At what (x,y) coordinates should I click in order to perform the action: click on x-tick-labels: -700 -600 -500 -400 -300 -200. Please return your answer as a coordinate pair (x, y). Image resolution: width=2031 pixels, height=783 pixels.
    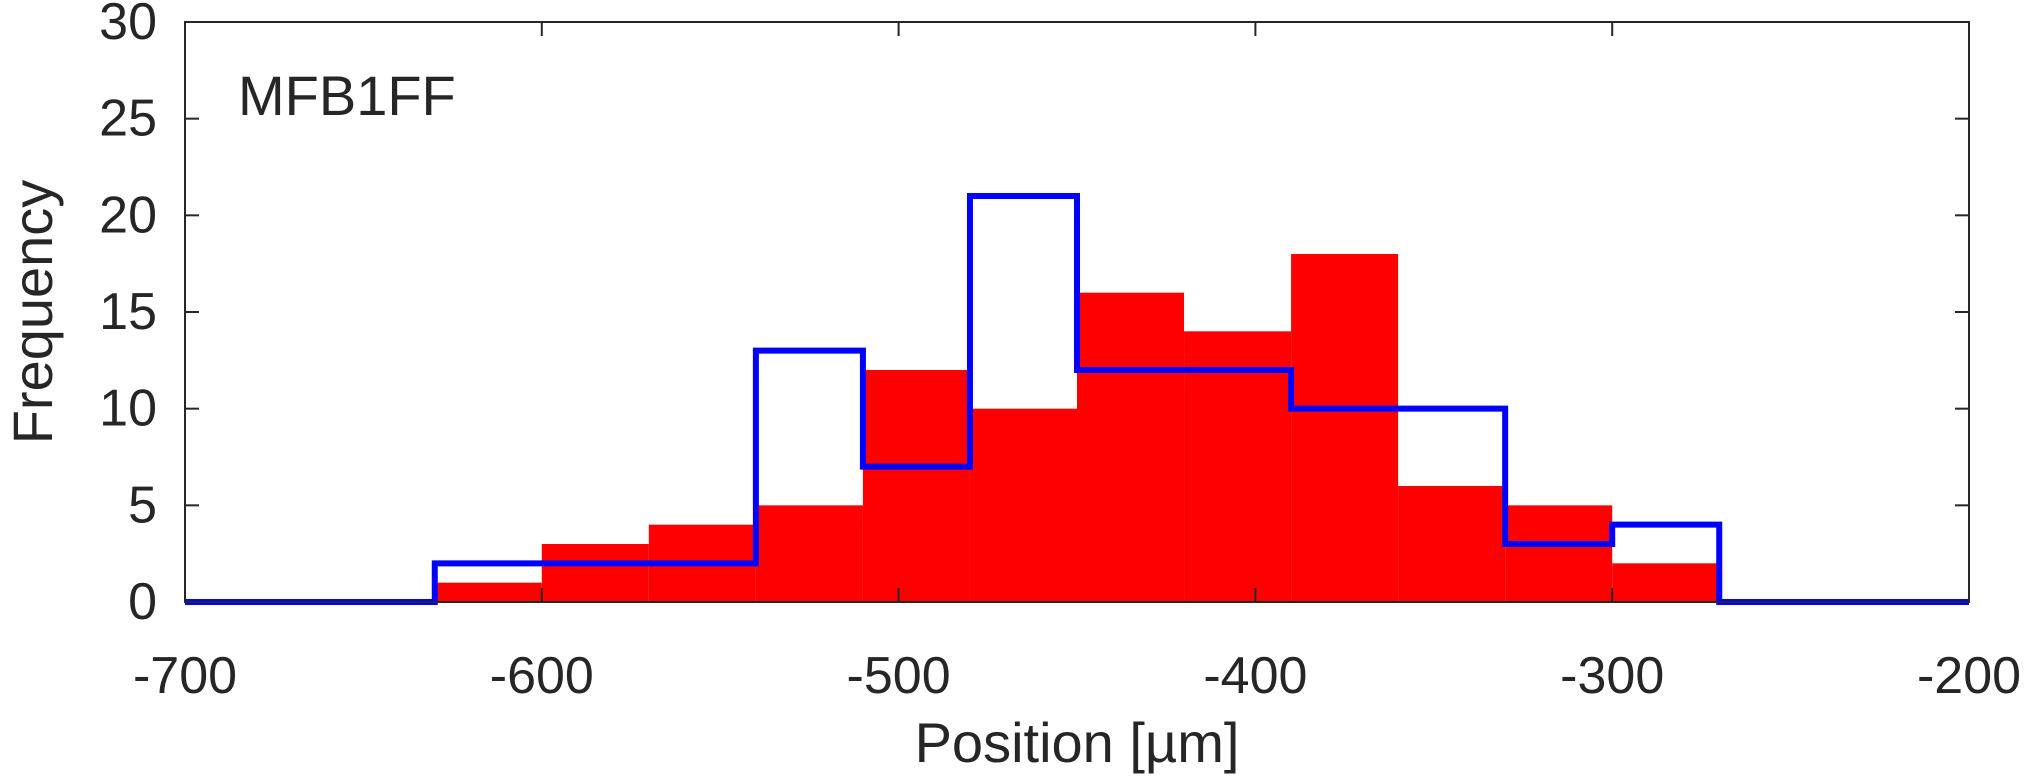
    Looking at the image, I should click on (1077, 676).